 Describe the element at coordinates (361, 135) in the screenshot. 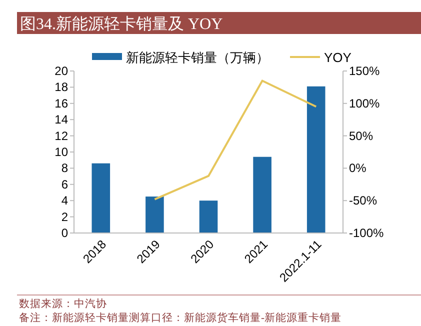

I see `y2-tick-label: 50%` at that location.